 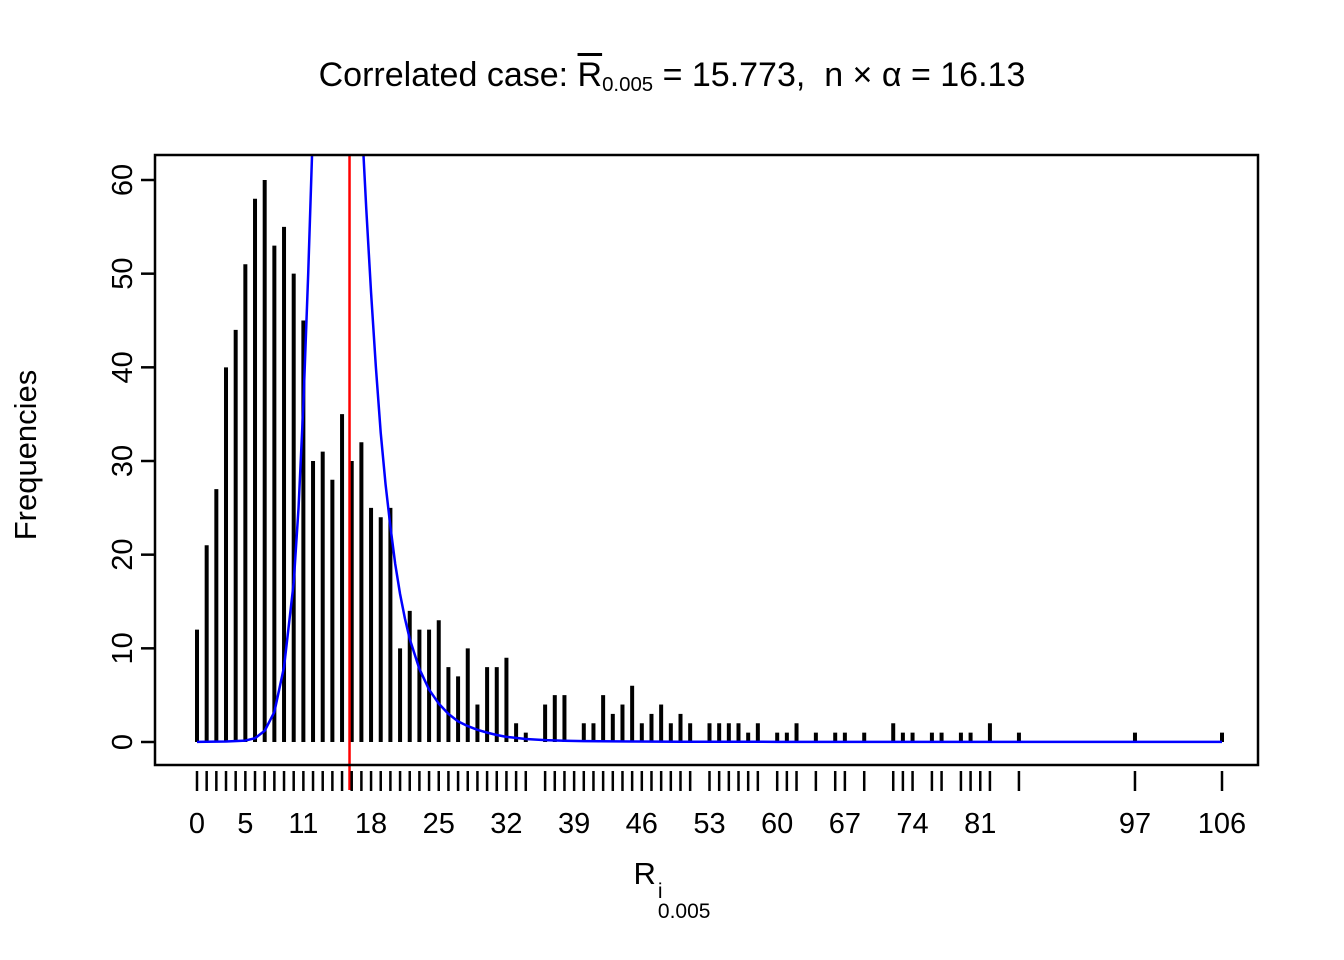 What do you see at coordinates (303, 824) in the screenshot?
I see `x-tick-label: 11` at bounding box center [303, 824].